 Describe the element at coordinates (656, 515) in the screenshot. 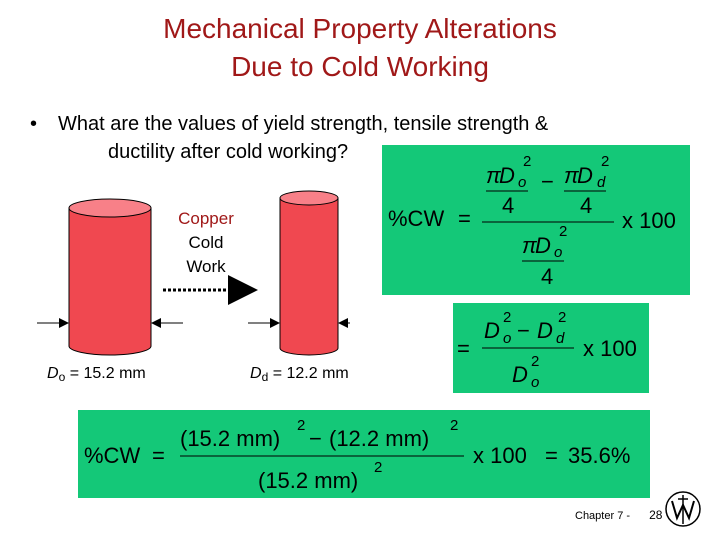

I see `page-number: 28` at that location.